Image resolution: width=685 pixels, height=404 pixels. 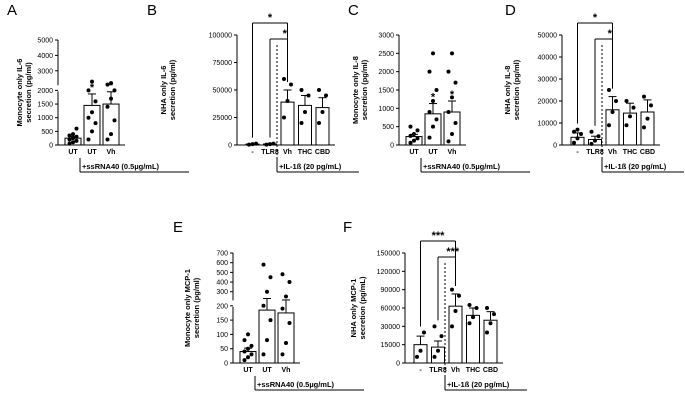 I want to click on y-tick-label: 100000, so click(x=220, y=36).